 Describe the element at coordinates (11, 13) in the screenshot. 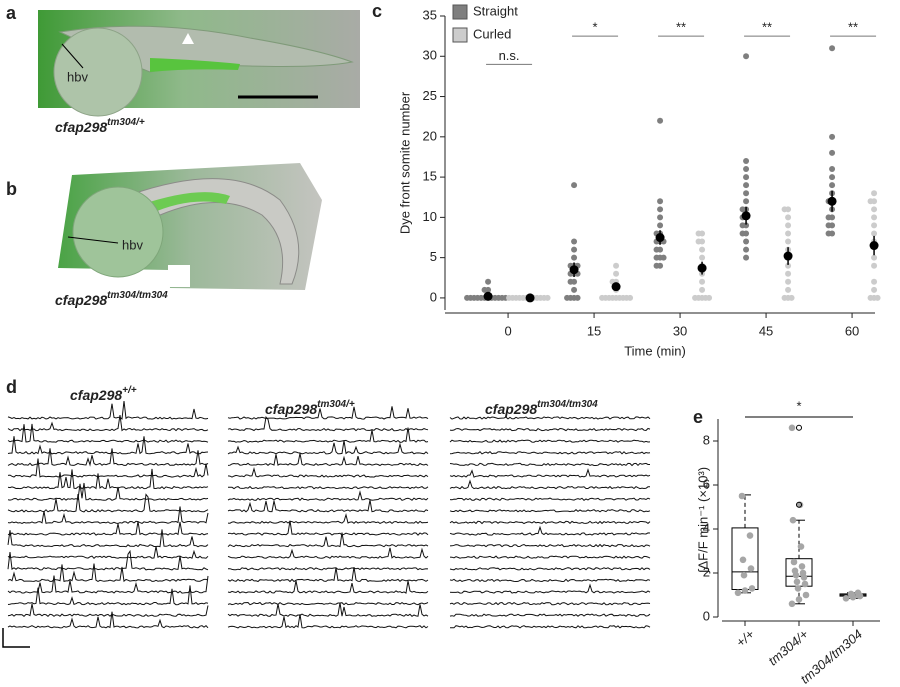

I see `panel-label: a` at that location.